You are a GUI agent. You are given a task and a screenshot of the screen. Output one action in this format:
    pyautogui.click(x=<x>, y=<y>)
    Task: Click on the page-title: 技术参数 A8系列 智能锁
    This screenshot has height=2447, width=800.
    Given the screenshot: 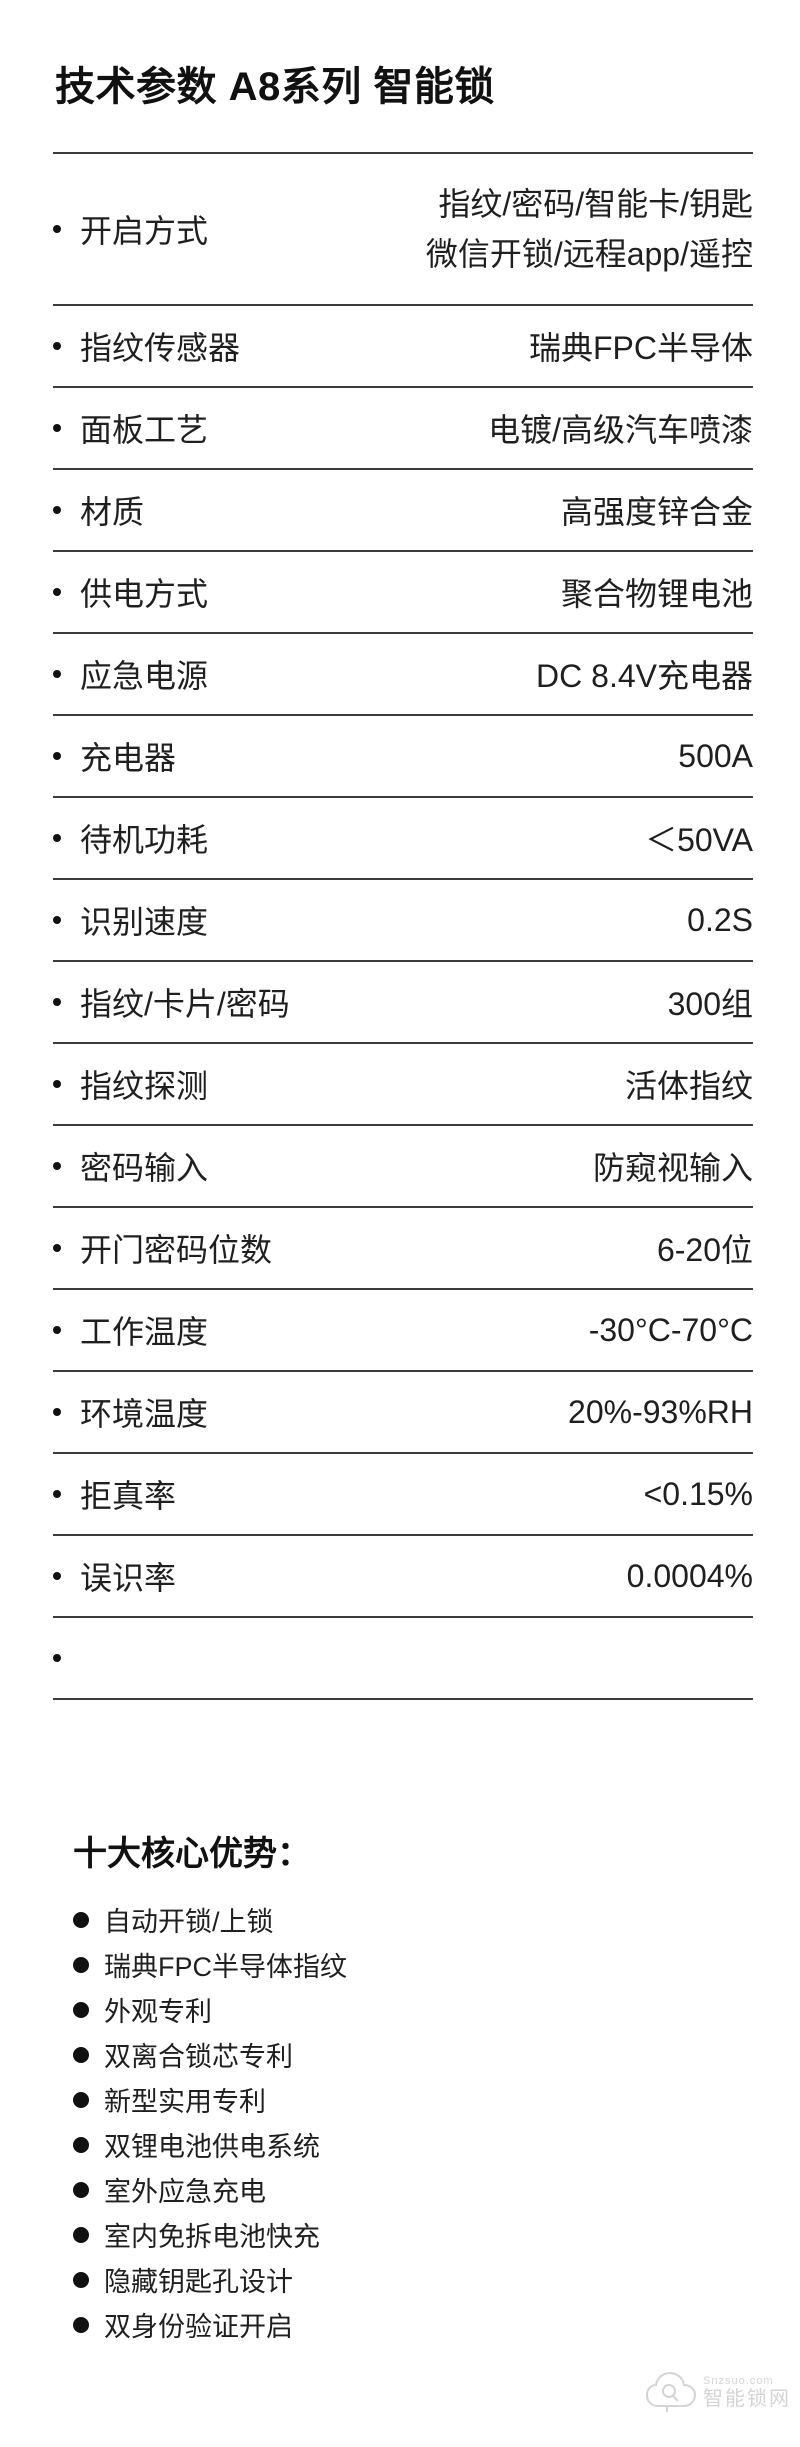 What is the action you would take?
    pyautogui.click(x=275, y=87)
    